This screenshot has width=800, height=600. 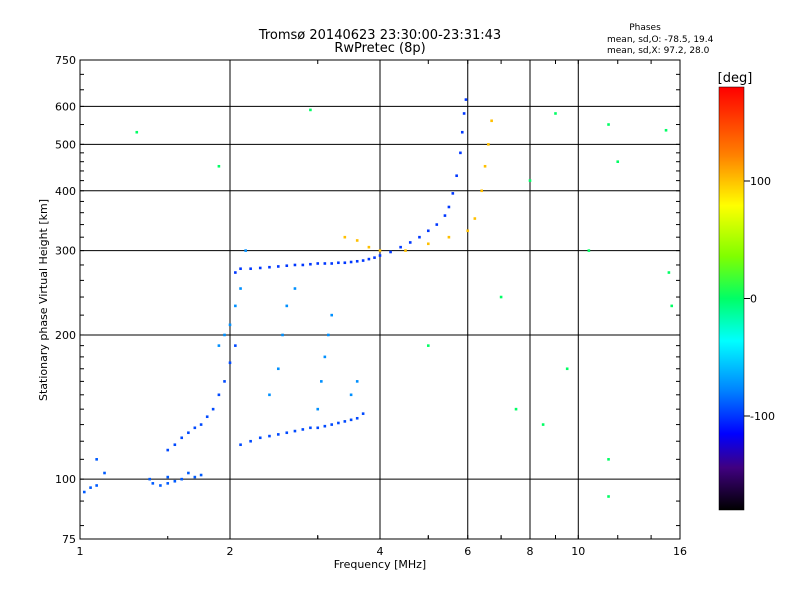 What do you see at coordinates (735, 78) in the screenshot?
I see `colorbar-label: [deg]` at bounding box center [735, 78].